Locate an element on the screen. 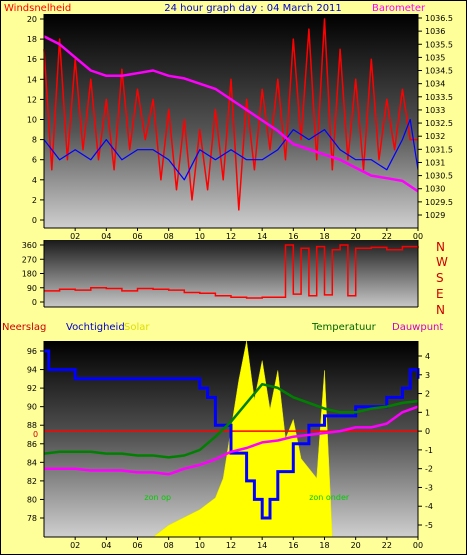 This screenshot has height=555, width=467. temperature-axis-tick-label: 4 is located at coordinates (427, 356).